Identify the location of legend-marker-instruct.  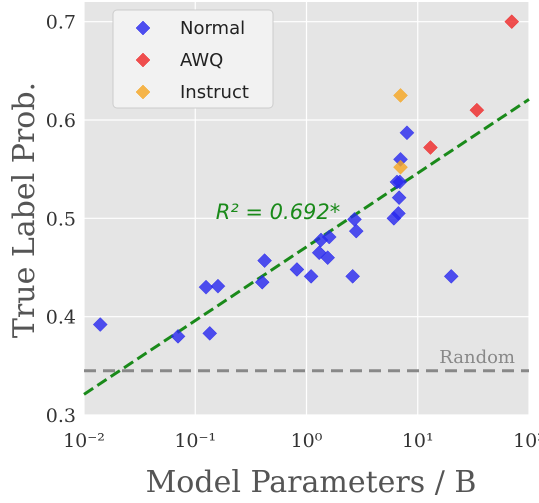
(143, 92).